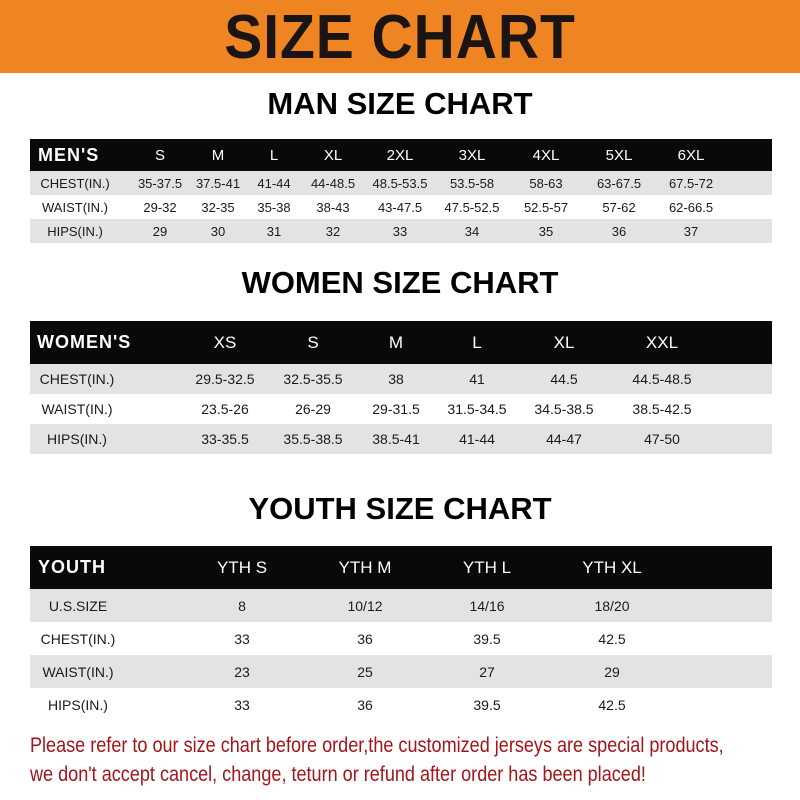 The height and width of the screenshot is (800, 800). I want to click on table-cell: 8, so click(242, 605).